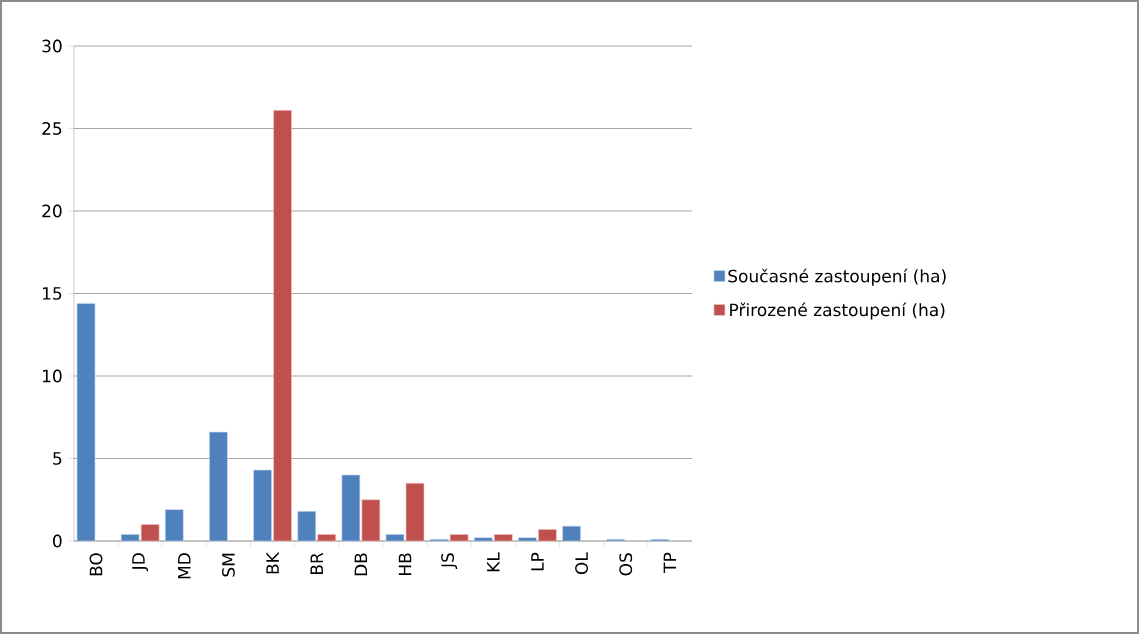 This screenshot has width=1139, height=634. Describe the element at coordinates (52, 211) in the screenshot. I see `y-tick-label: 20` at that location.